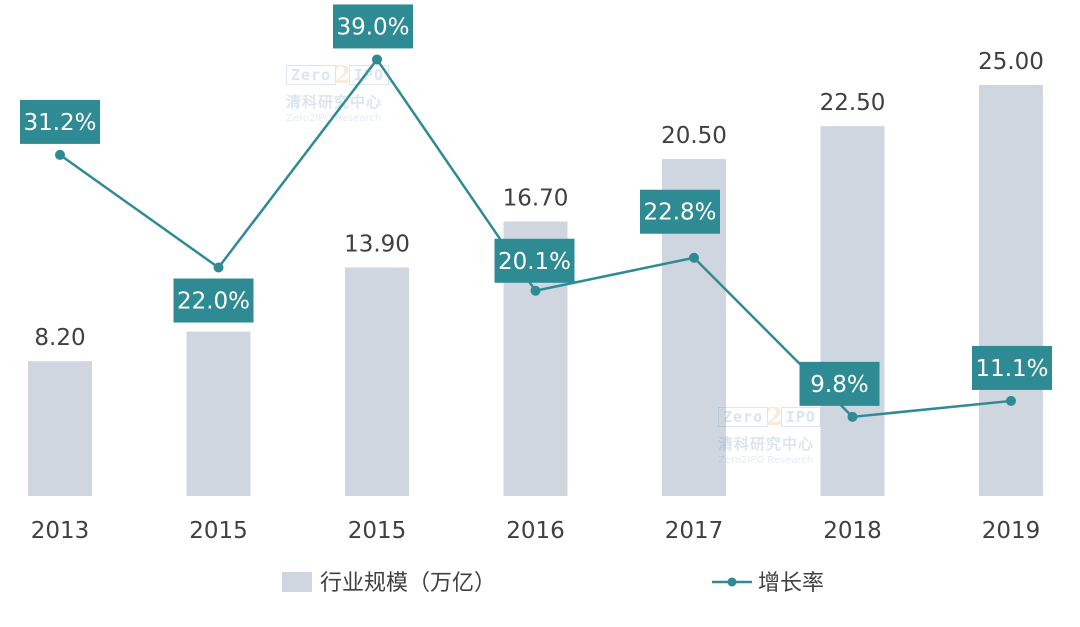 This screenshot has height=627, width=1080. What do you see at coordinates (297, 582) in the screenshot?
I see `legend-bar-swatch` at bounding box center [297, 582].